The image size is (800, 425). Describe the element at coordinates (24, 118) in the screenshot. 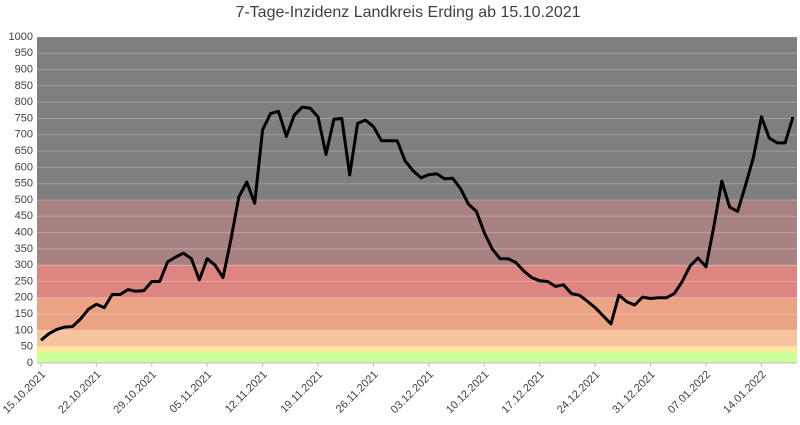

I see `y-tick-label: 750` at that location.